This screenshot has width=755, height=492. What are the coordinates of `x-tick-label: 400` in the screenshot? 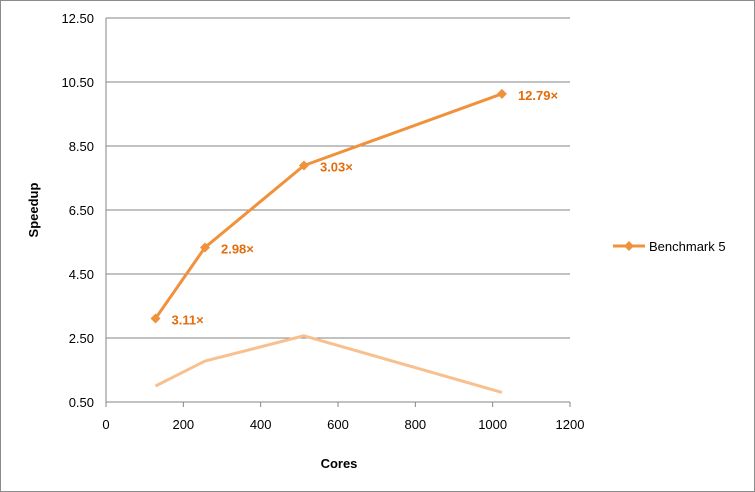 It's located at (261, 424).